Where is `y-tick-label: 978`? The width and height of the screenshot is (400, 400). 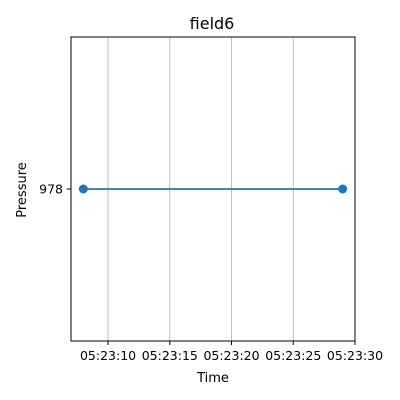
y-tick-label: 978 is located at coordinates (51, 189).